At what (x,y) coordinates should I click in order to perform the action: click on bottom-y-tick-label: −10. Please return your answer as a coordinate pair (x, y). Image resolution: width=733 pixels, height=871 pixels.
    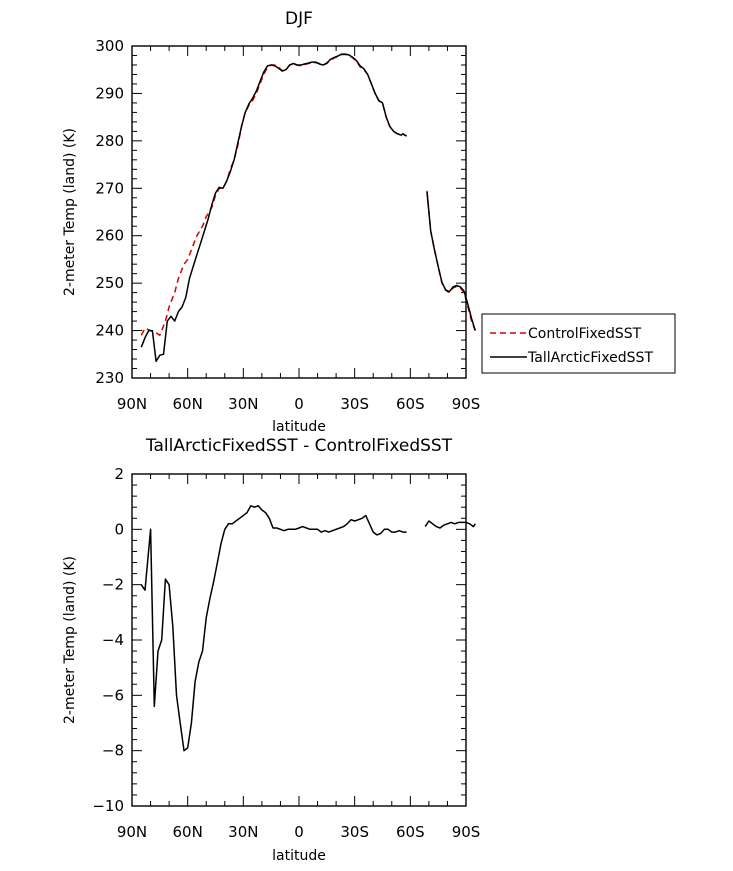
    Looking at the image, I should click on (108, 806).